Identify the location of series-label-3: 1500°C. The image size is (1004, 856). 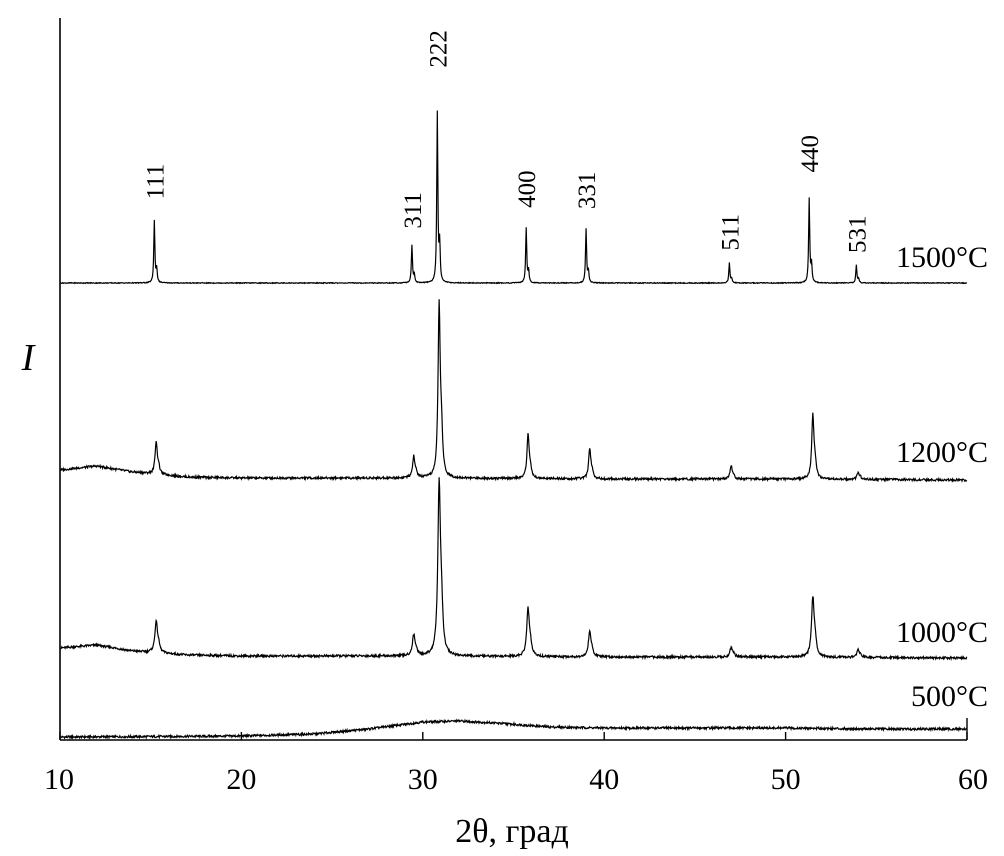
(942, 257).